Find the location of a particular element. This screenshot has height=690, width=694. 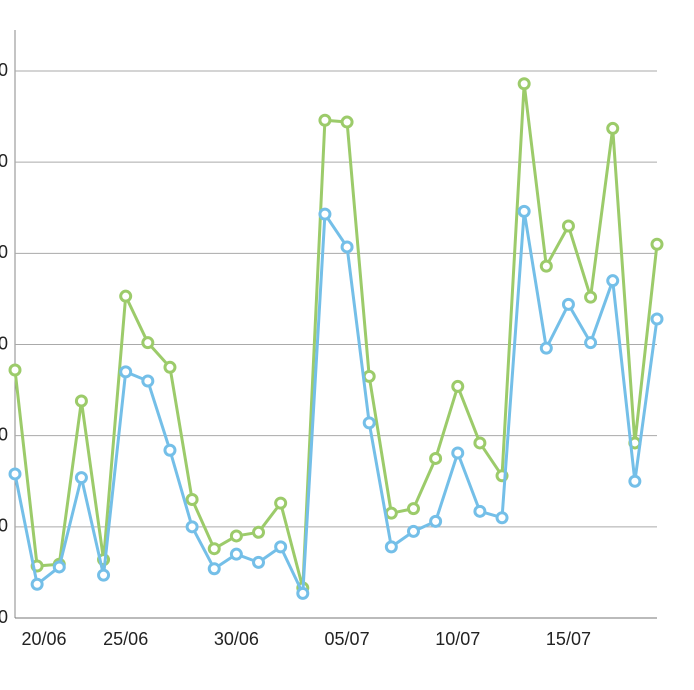

y-tick-label: 0 is located at coordinates (4, 617).